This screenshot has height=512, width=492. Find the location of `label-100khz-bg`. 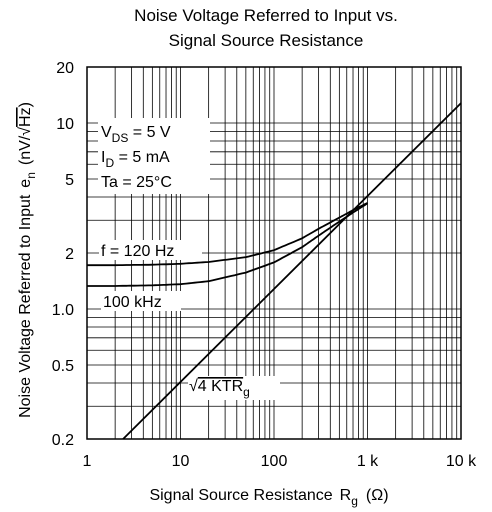

label-100khz-bg is located at coordinates (141, 301).